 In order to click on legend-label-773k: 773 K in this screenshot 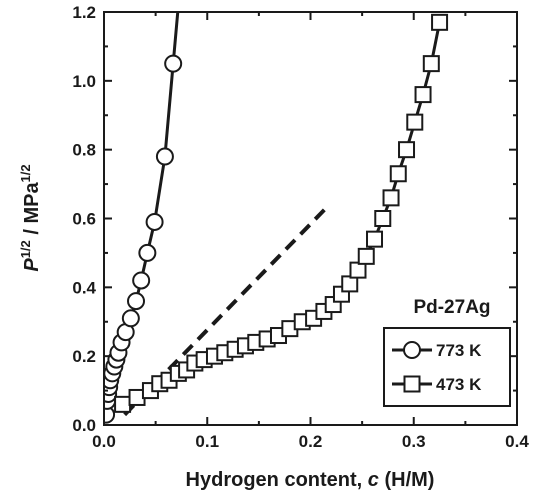, I will do `click(459, 350)`.